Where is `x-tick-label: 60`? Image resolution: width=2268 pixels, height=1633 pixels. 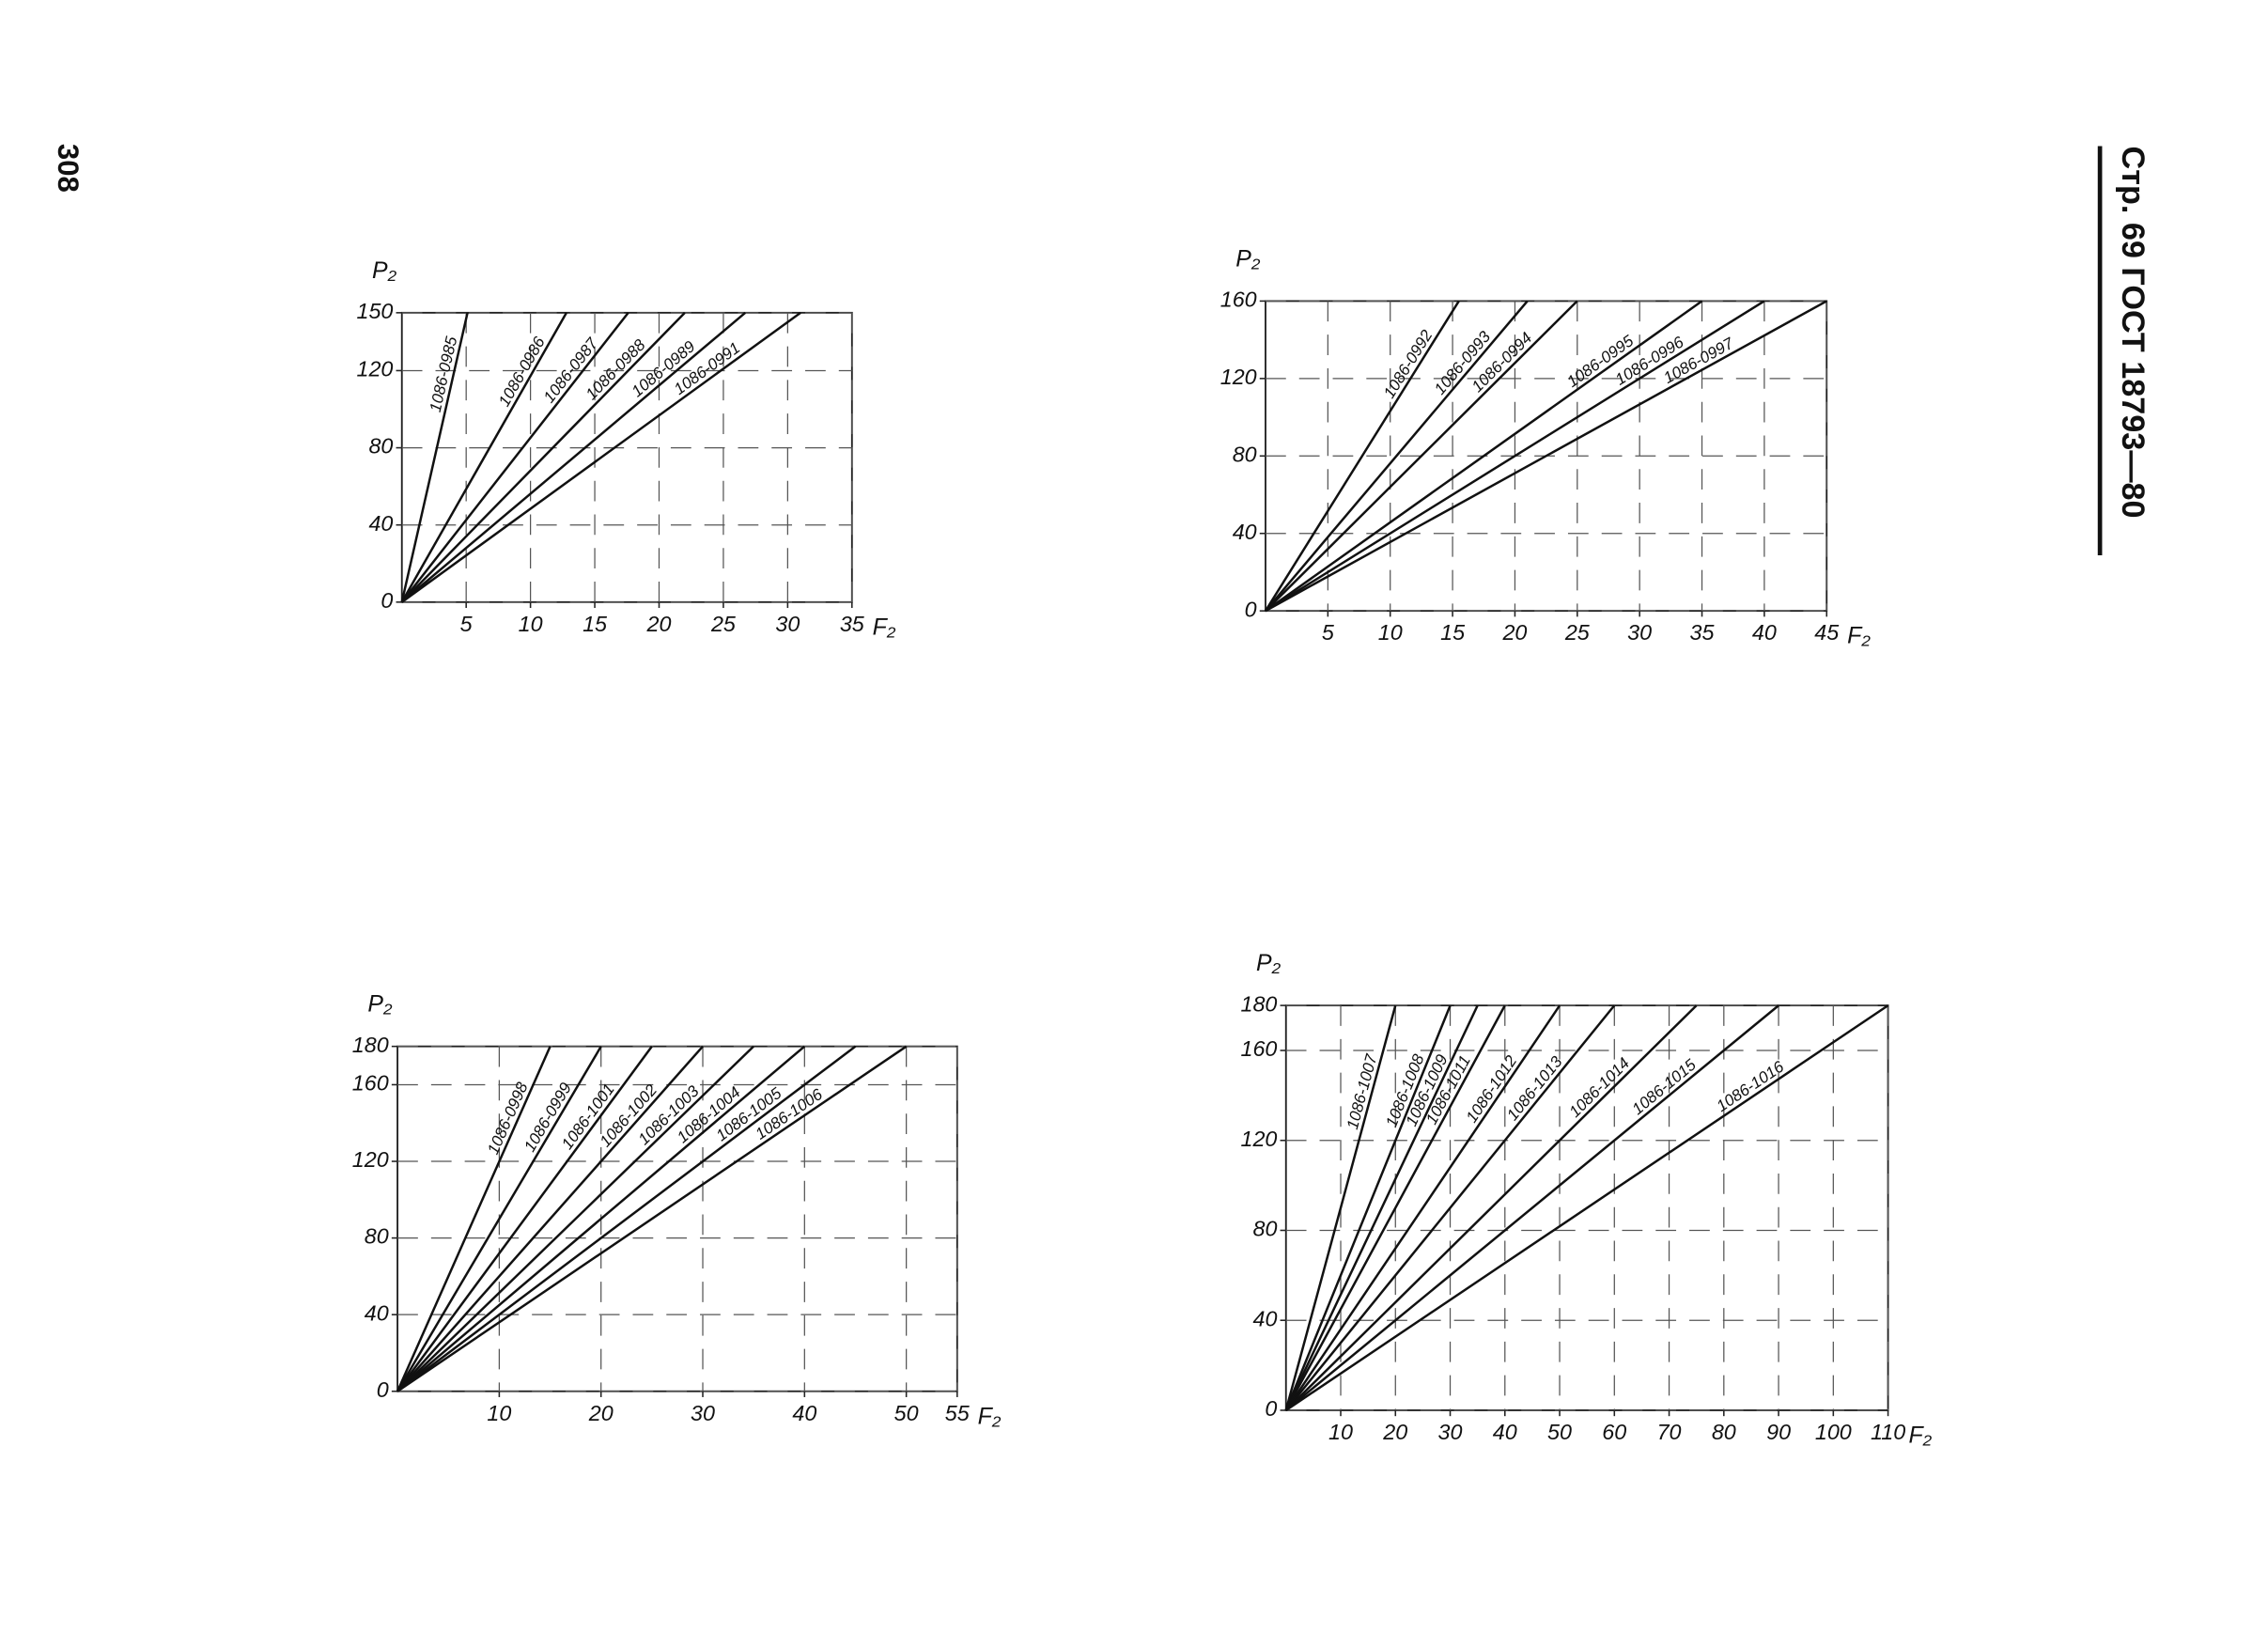 x-tick-label: 60 is located at coordinates (1614, 1432).